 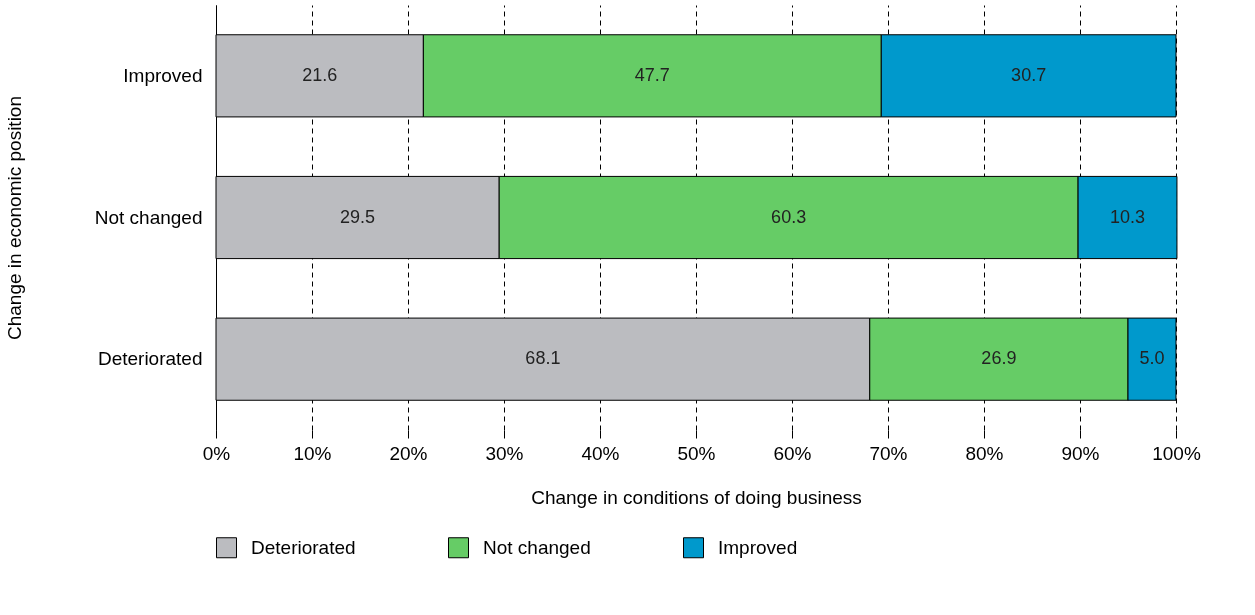 What do you see at coordinates (504, 453) in the screenshot?
I see `x-tick-label: 30%` at bounding box center [504, 453].